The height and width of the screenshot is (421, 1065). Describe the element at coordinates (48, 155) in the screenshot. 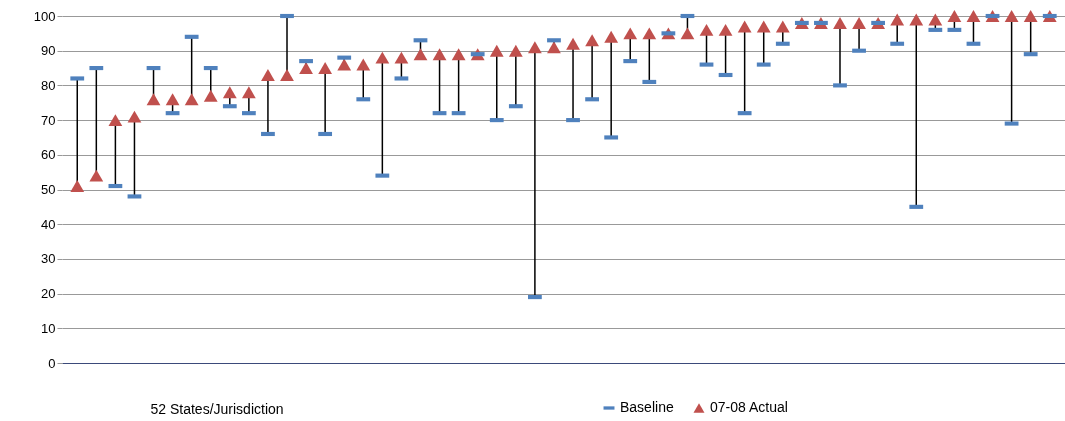

I see `y-tick-label: 60` at that location.